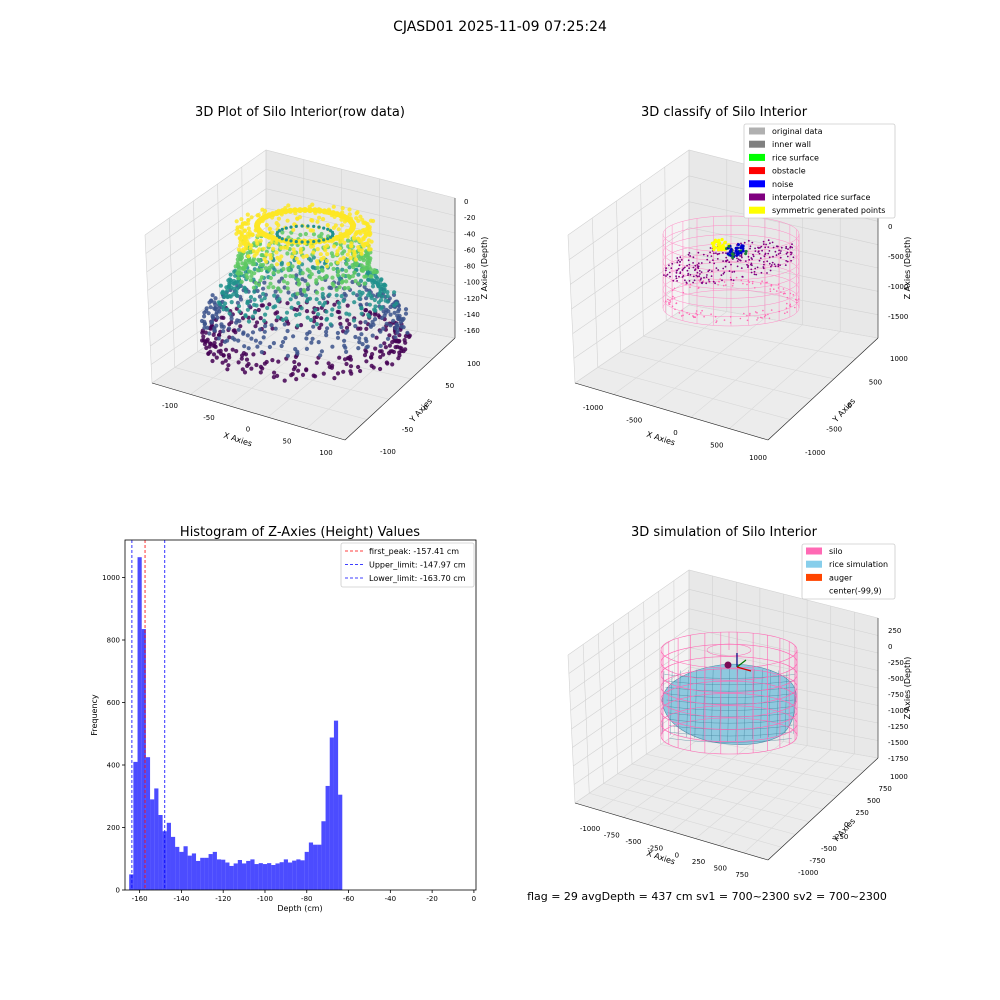 The height and width of the screenshot is (1000, 1000). I want to click on classify-legend-swatch, so click(757, 197).